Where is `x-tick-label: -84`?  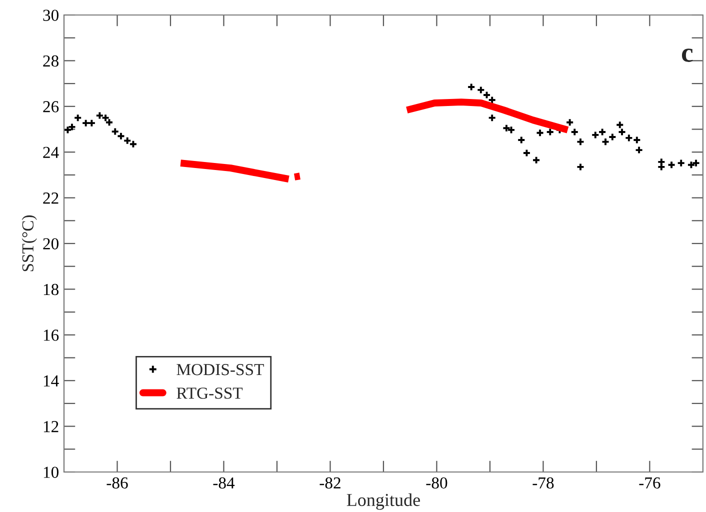 x-tick-label: -84 is located at coordinates (224, 483).